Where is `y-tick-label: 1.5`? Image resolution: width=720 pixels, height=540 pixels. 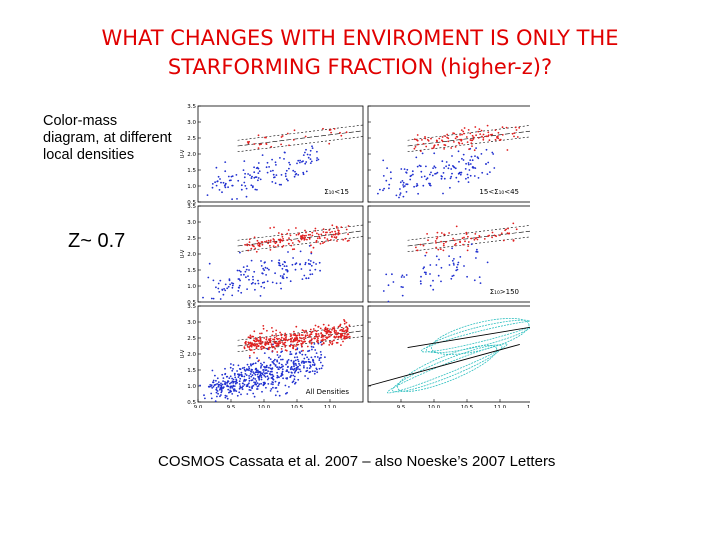 y-tick-label: 1.5 is located at coordinates (191, 271).